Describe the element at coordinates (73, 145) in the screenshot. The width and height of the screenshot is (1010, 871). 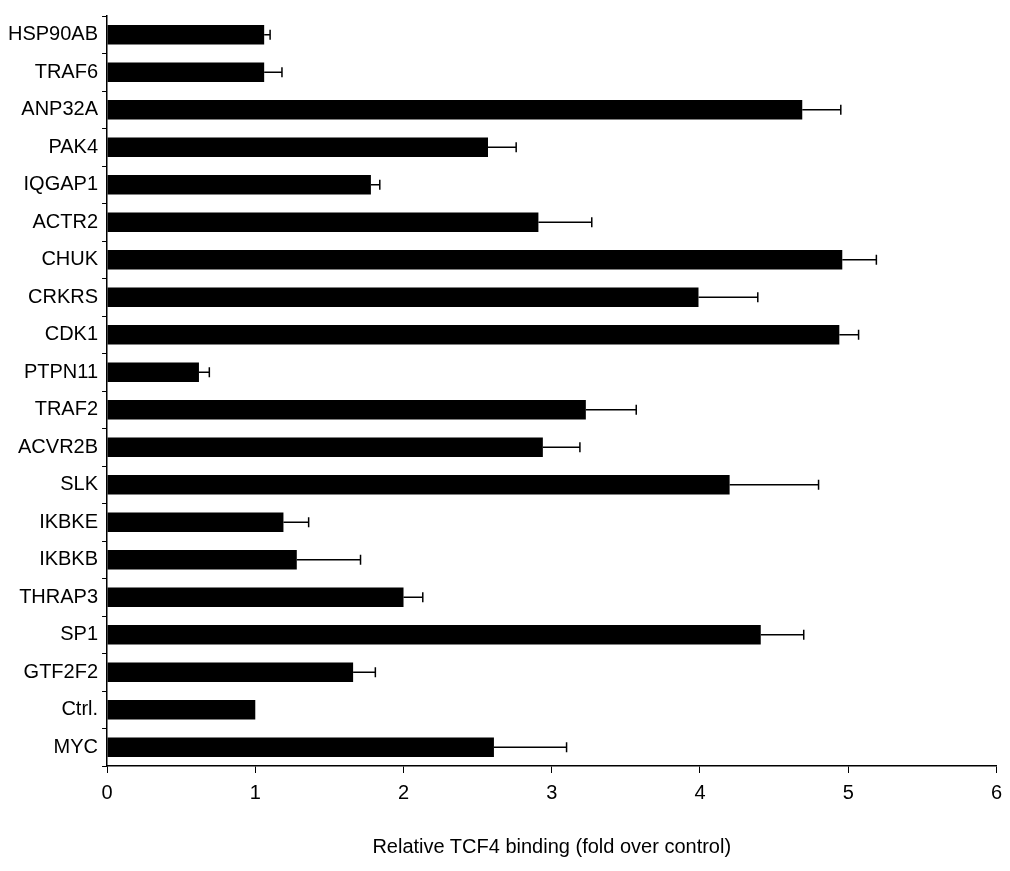
I see `y-tick-label: PAK4` at that location.